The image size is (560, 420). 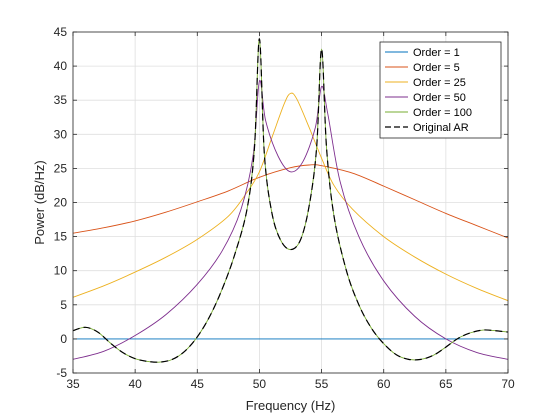 What do you see at coordinates (508, 384) in the screenshot?
I see `x-tick-label: 70` at bounding box center [508, 384].